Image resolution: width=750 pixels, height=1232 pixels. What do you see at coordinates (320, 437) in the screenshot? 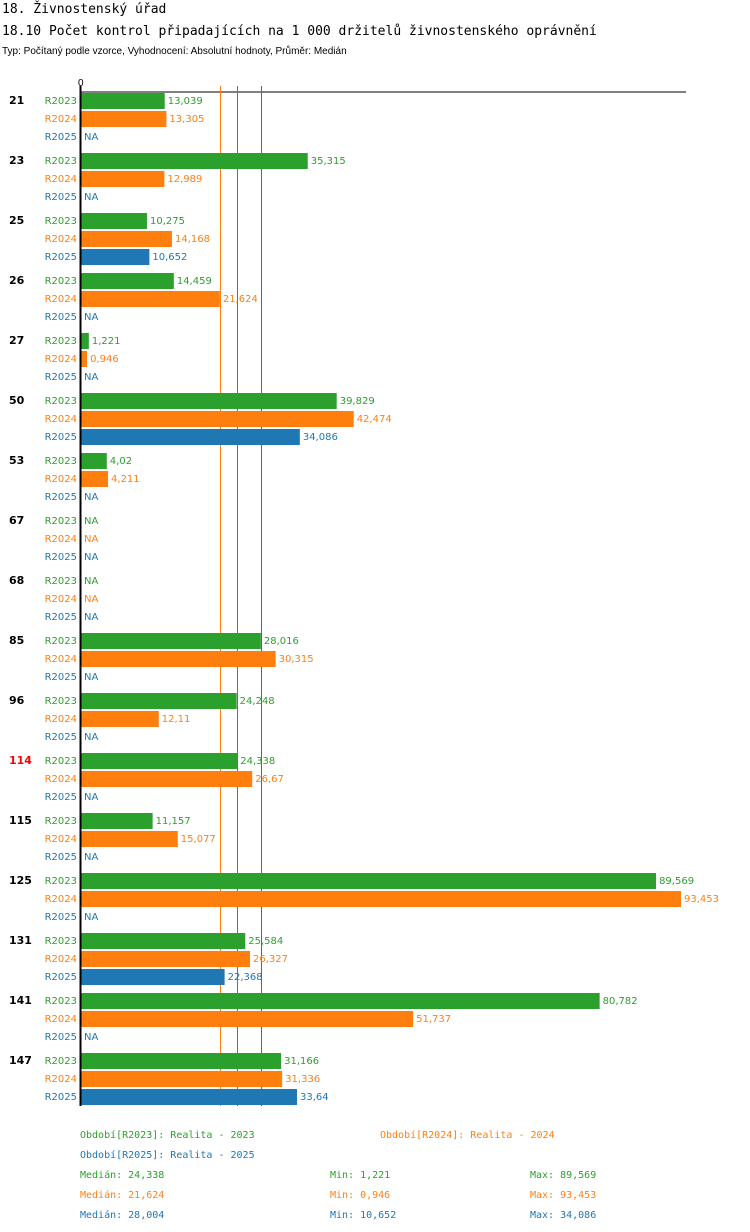
I see `data-label: 34,086` at bounding box center [320, 437].